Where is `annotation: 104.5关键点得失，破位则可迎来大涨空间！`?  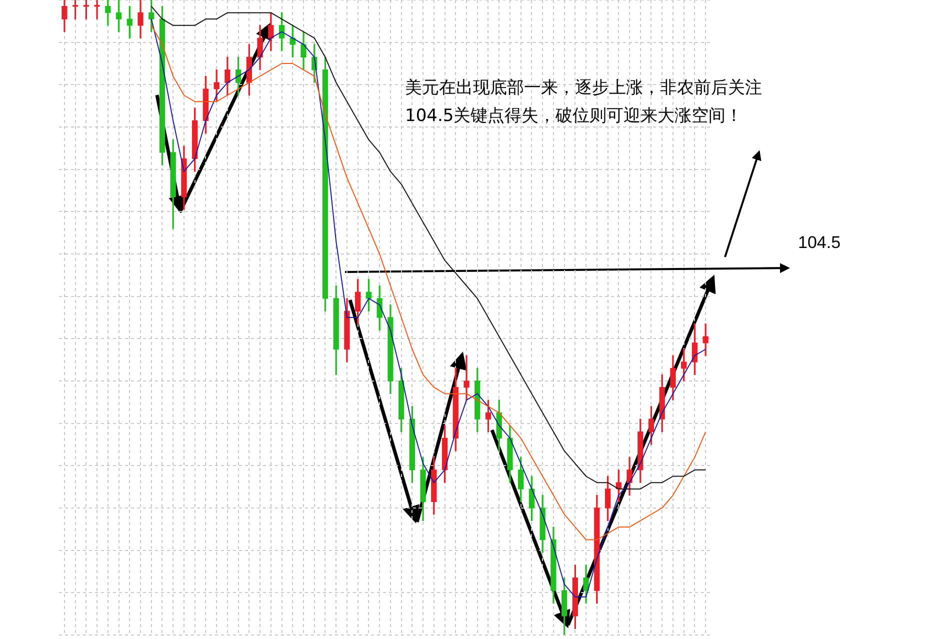 annotation: 104.5关键点得失，破位则可迎来大涨空间！ is located at coordinates (574, 116).